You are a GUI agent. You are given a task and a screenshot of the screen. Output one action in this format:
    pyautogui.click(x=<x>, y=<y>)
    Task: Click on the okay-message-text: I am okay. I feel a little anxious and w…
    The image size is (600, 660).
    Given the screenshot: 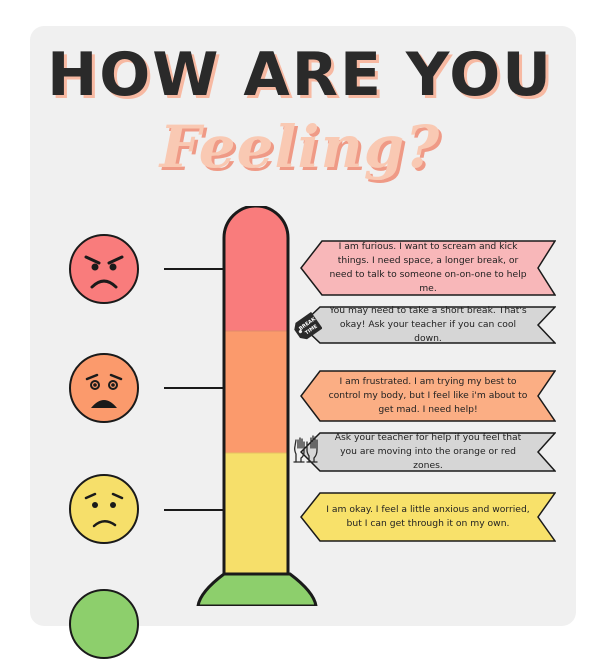 What is the action you would take?
    pyautogui.click(x=428, y=516)
    